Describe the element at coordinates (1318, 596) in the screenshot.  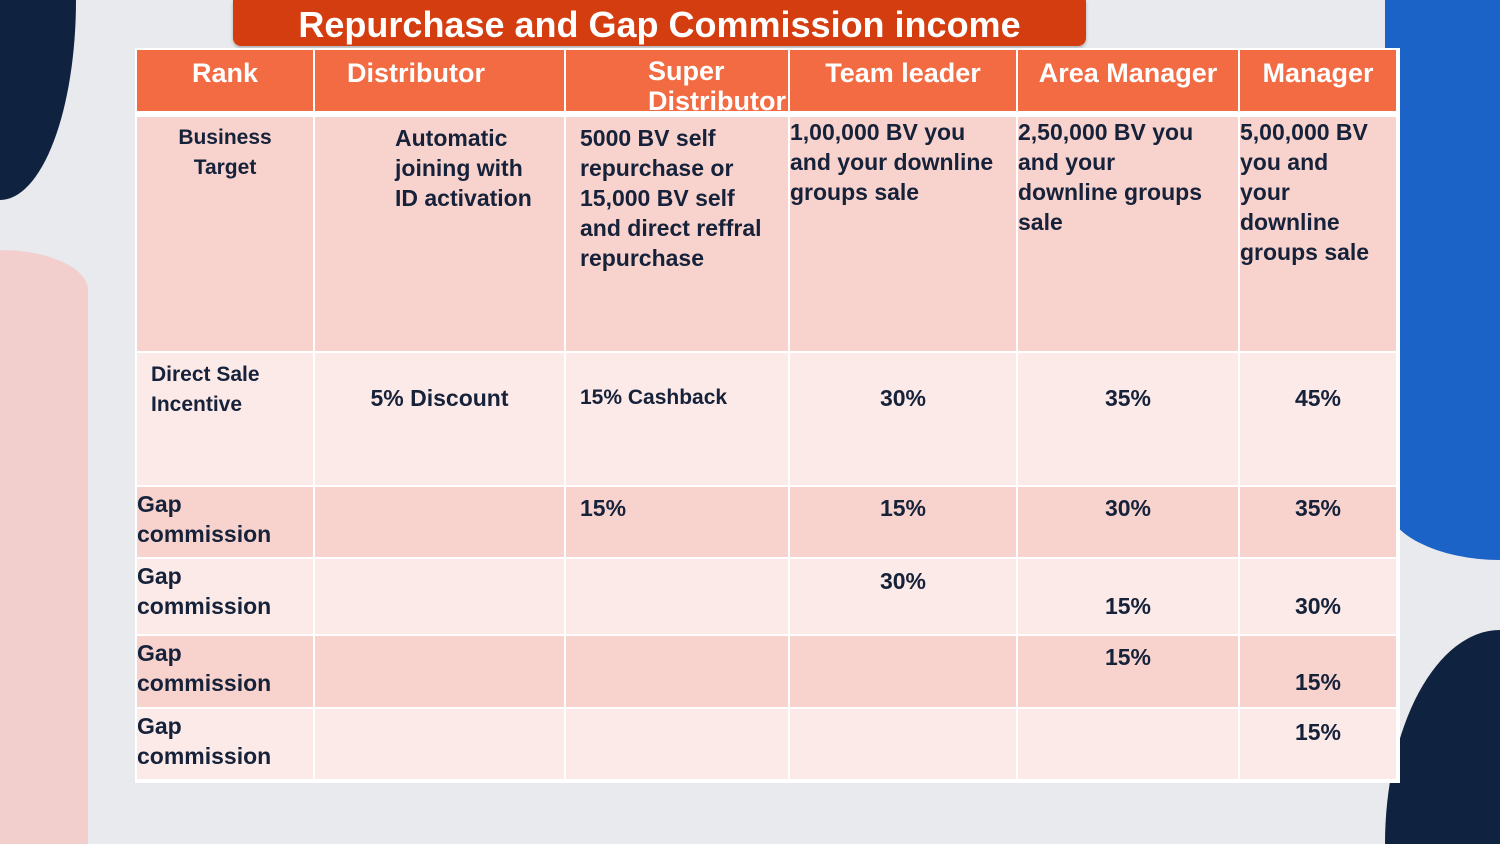
I see `cell-manager: 30%` at that location.